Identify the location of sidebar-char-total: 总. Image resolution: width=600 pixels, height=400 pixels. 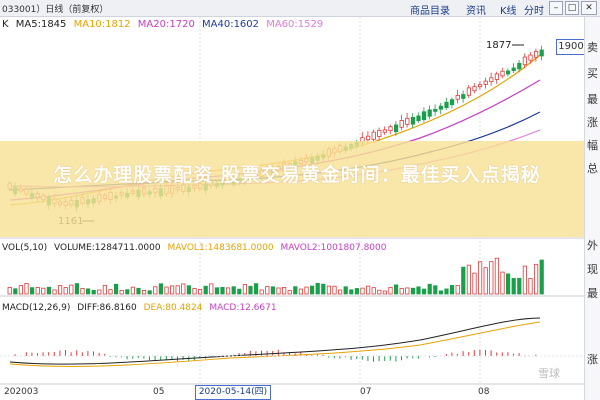
(592, 168).